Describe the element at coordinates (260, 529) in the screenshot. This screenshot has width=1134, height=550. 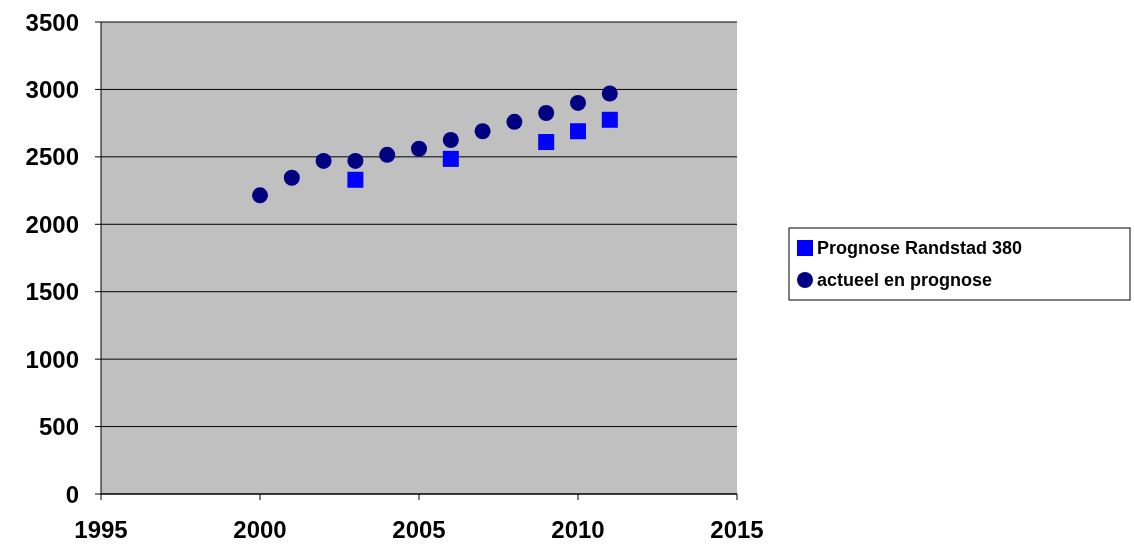
I see `x-tick-label: 2000` at that location.